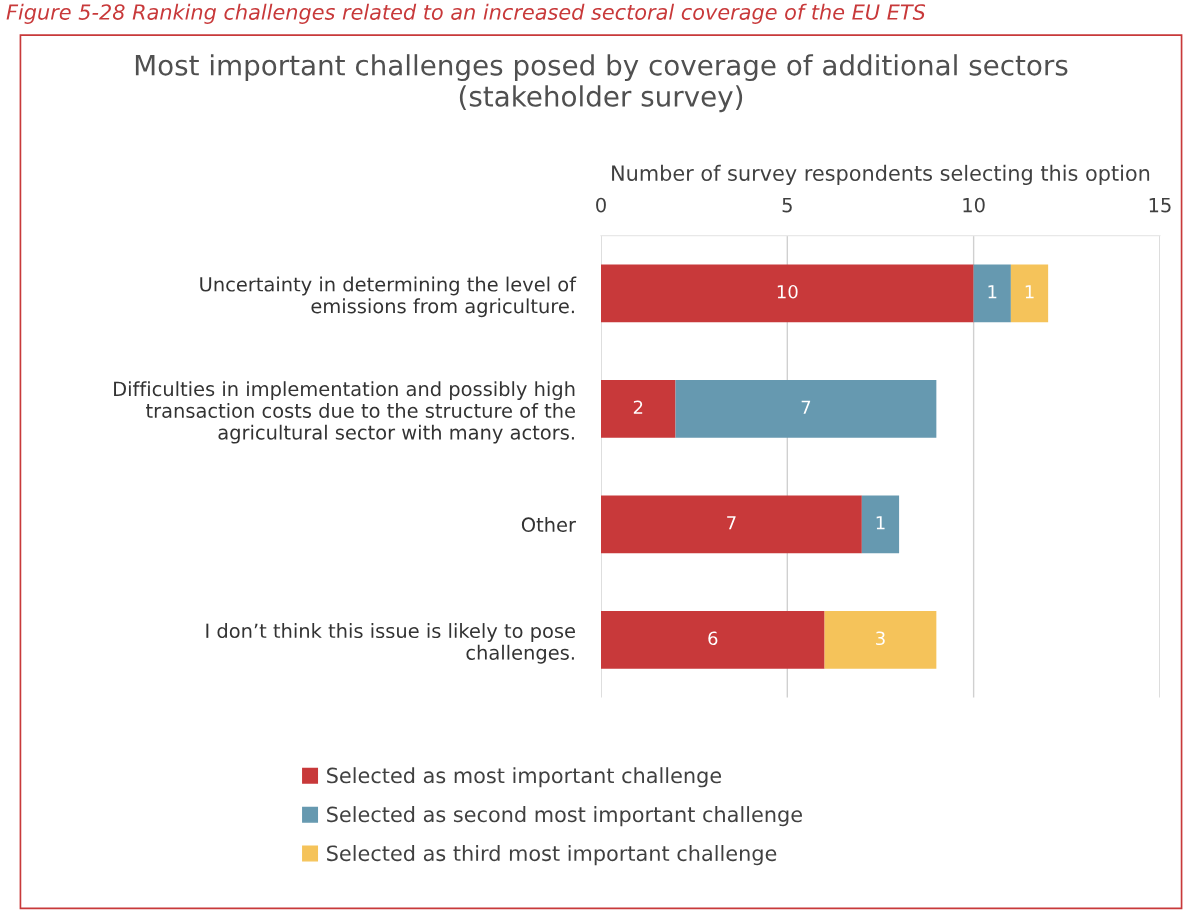  I want to click on caption: Figure 5-28 Ranking challenges related to an increased sectoral coverage of the EU ETS, so click(466, 13).